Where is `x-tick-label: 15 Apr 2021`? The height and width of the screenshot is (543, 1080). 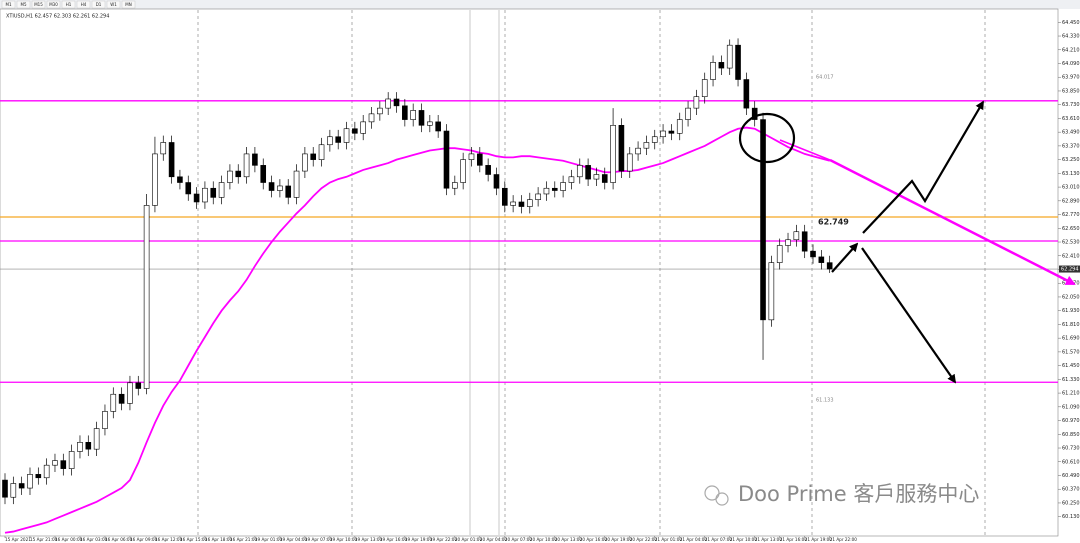
x-tick-label: 15 Apr 2021 is located at coordinates (18, 539).